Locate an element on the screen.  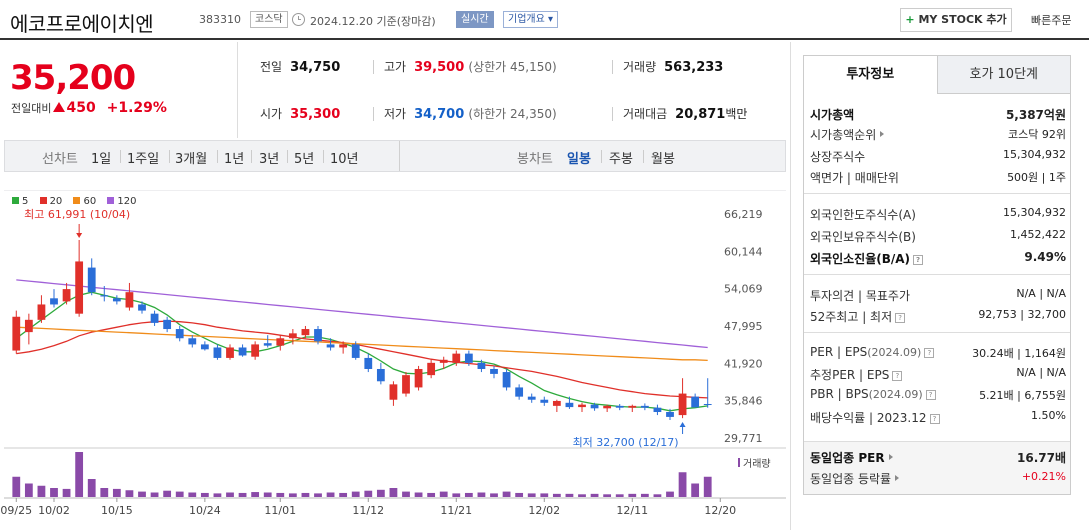
tab-quote-10: 호가 10단계 is located at coordinates (1003, 75).